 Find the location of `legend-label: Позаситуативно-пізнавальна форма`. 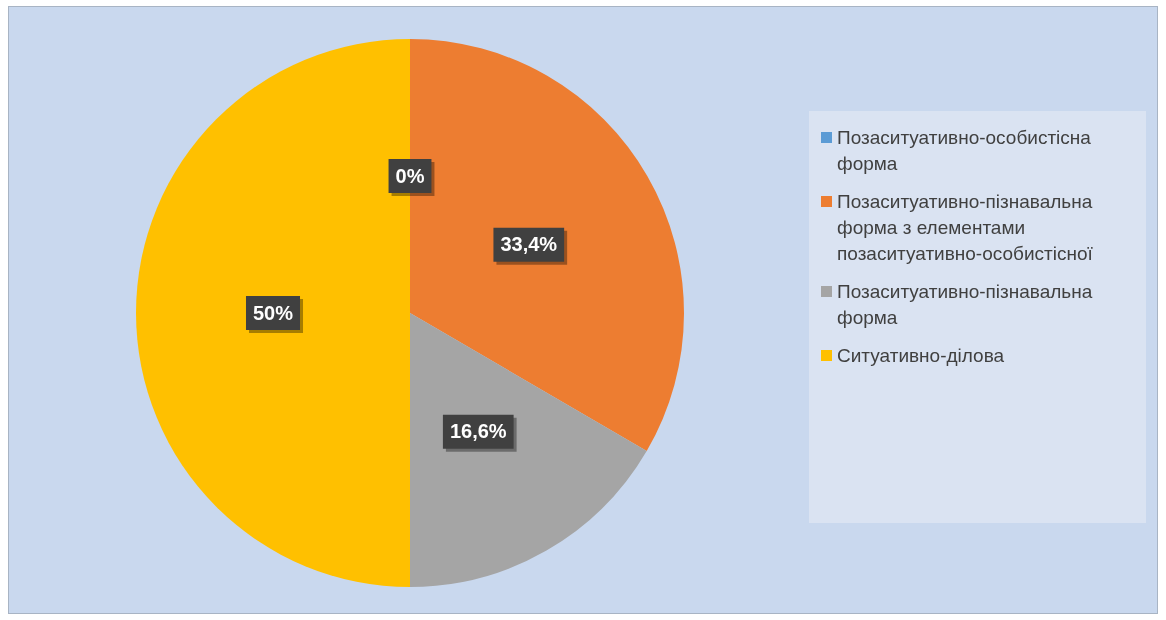

legend-label: Позаситуативно-пізнавальна форма is located at coordinates (965, 305).